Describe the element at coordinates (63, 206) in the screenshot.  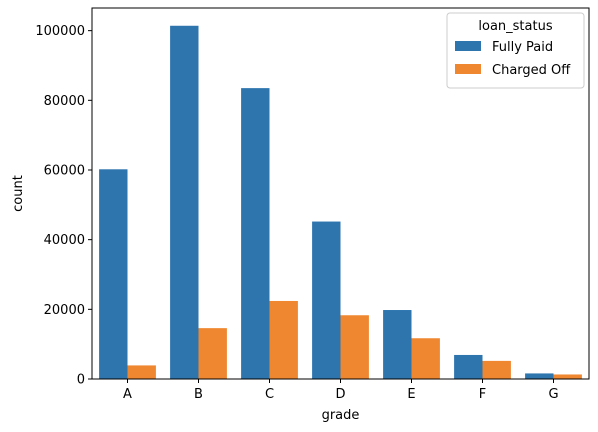
I see `y-axis-ticks: 0 20000 40000 60000 80000 100000` at that location.